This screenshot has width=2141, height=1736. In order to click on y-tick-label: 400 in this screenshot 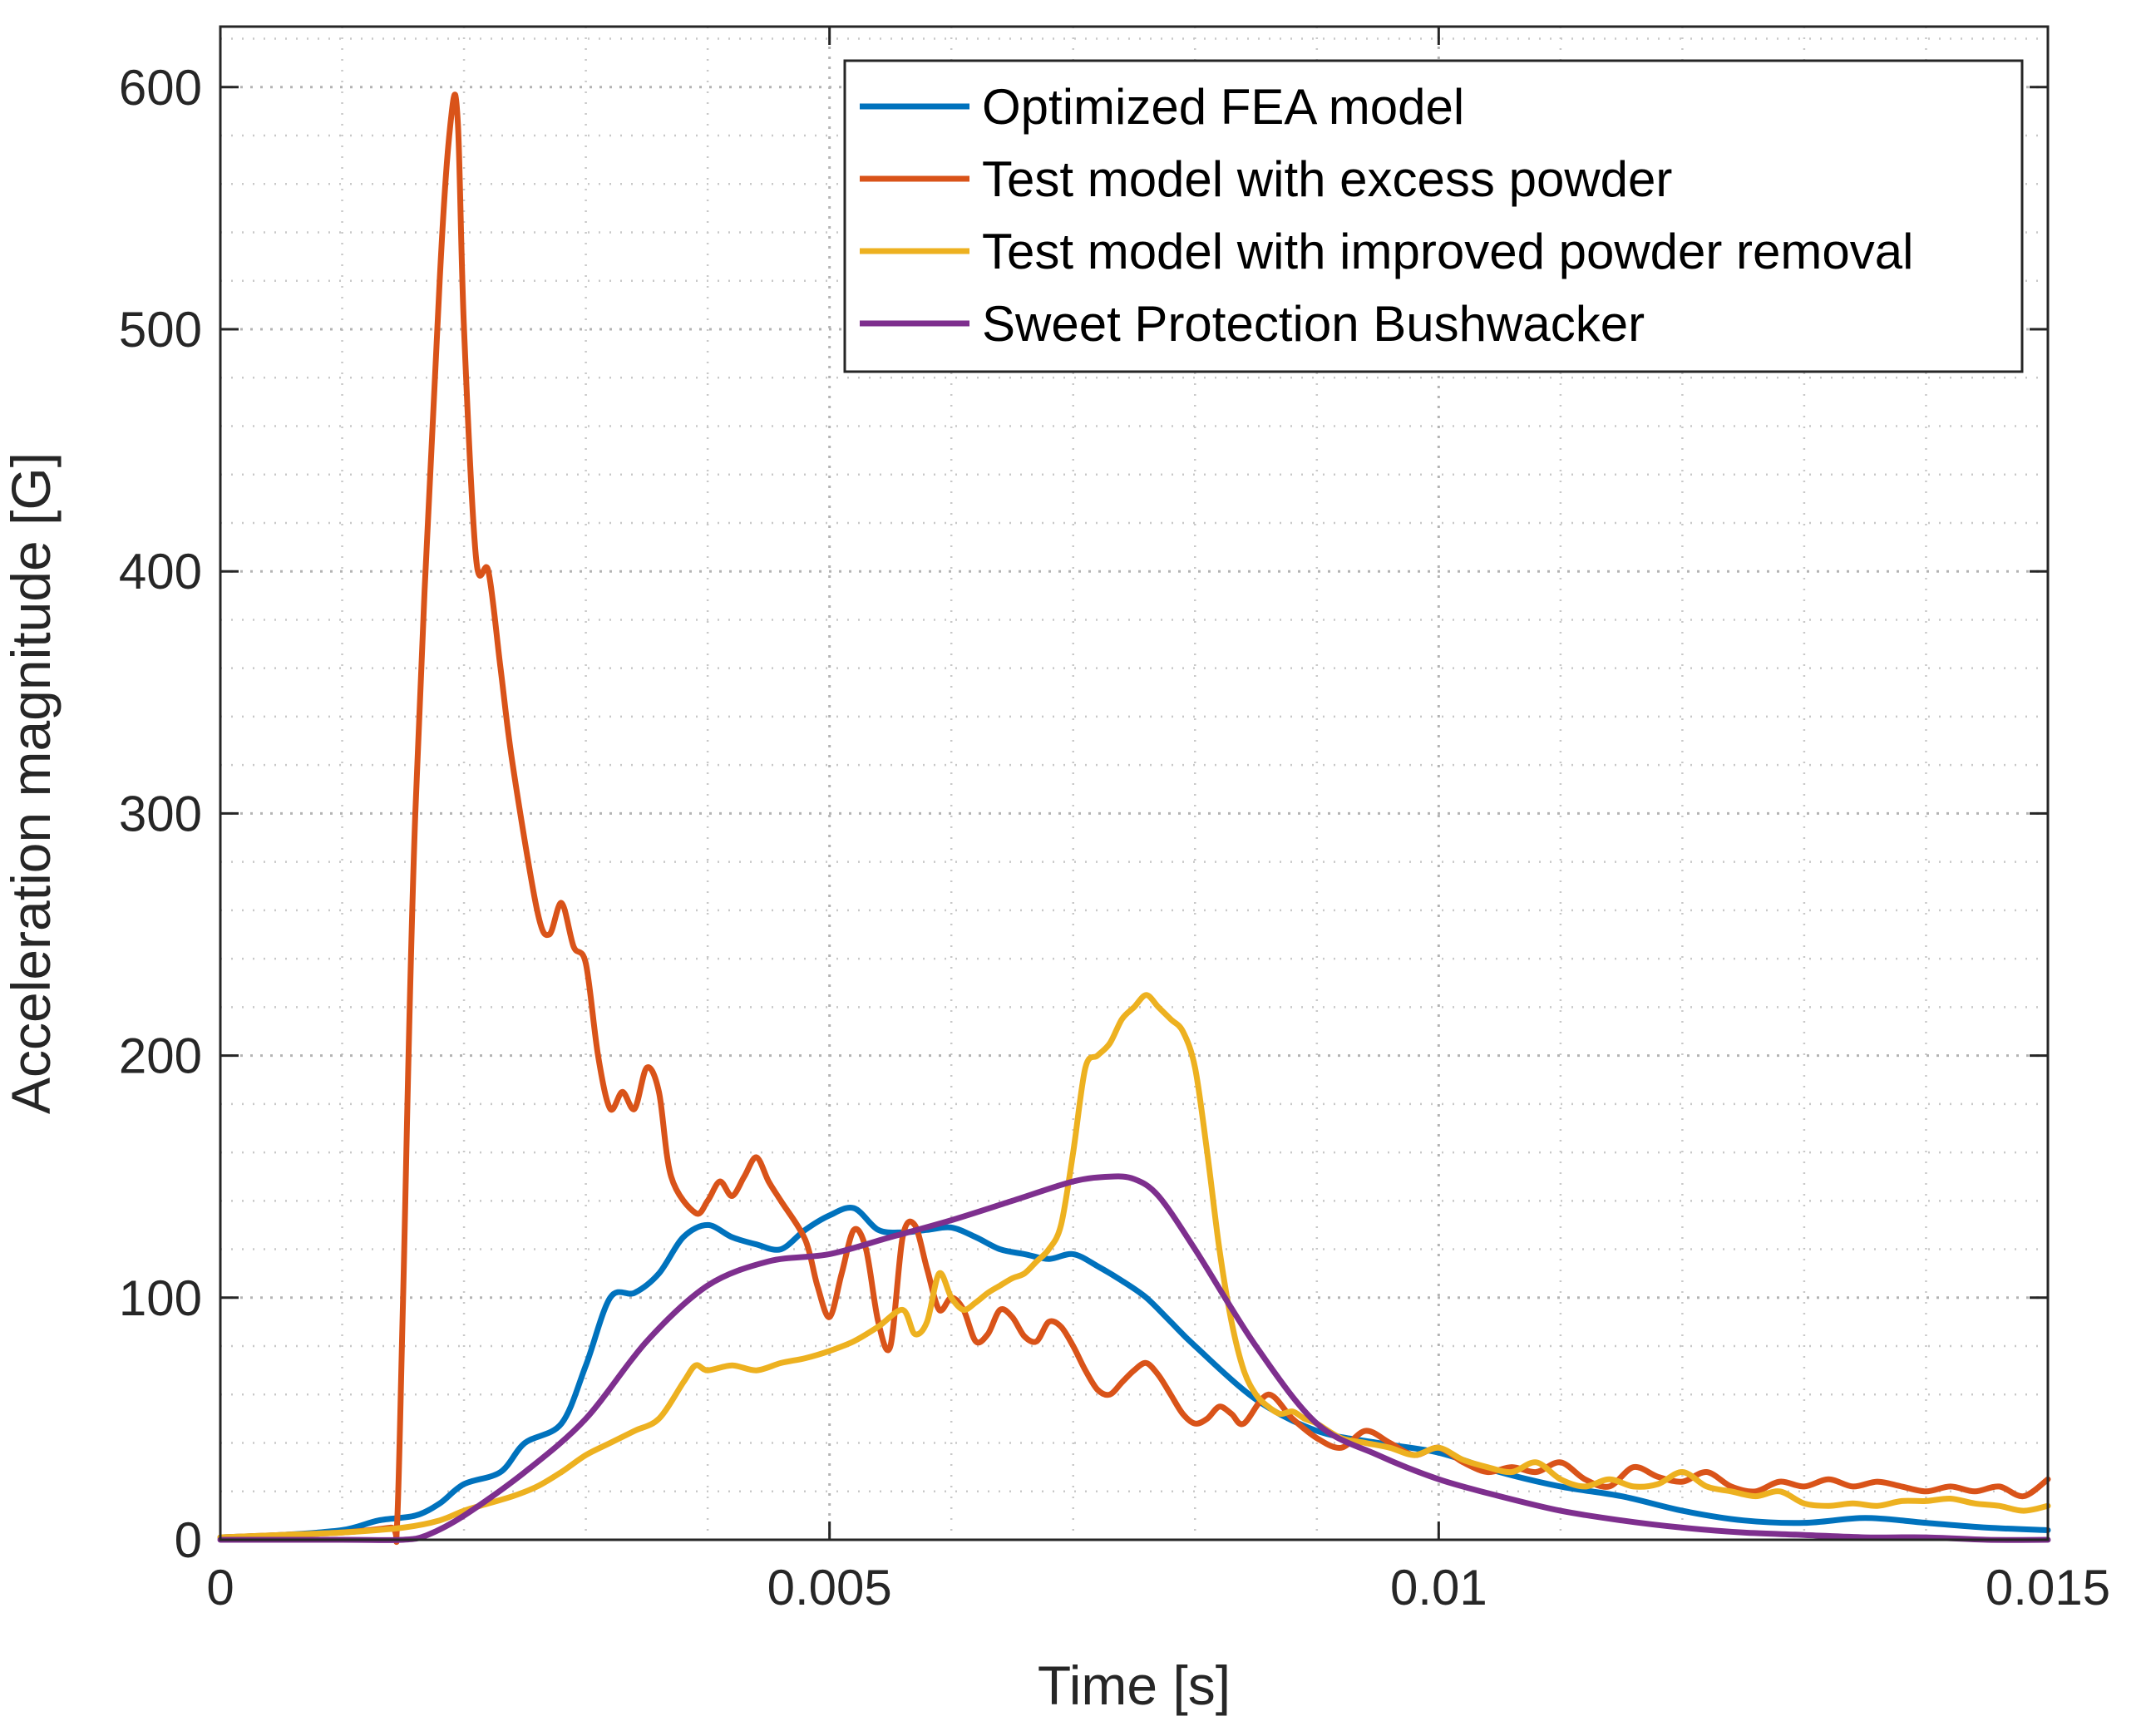, I will do `click(160, 572)`.